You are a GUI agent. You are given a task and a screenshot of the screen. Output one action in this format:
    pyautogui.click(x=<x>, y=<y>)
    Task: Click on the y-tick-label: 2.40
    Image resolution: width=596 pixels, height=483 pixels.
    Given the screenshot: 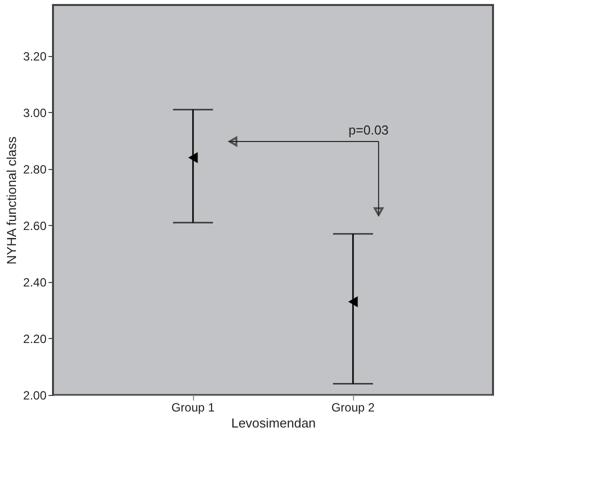 What is the action you would take?
    pyautogui.click(x=35, y=282)
    